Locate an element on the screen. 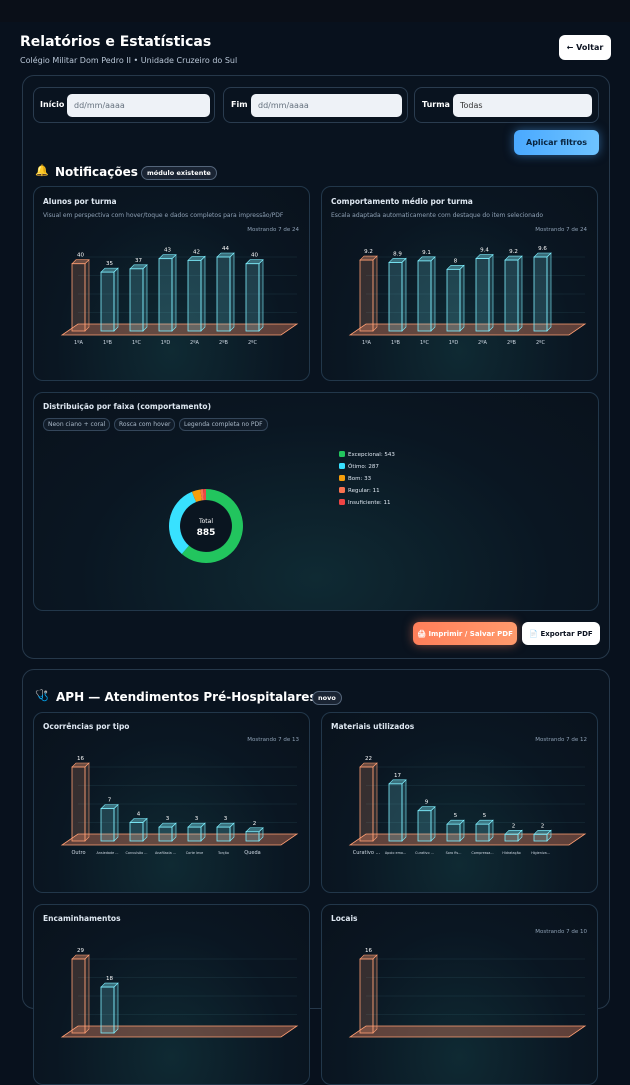  chart-tag: Legenda completa no PDF is located at coordinates (223, 424).